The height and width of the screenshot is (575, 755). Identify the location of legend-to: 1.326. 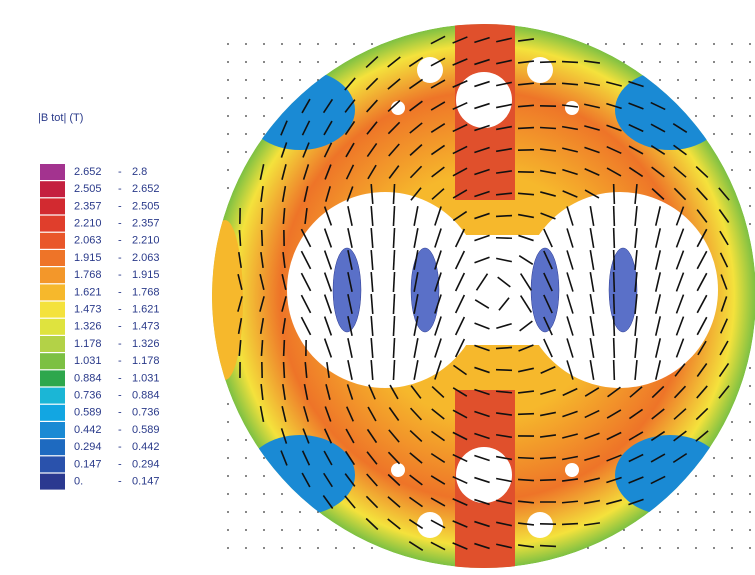
(146, 344).